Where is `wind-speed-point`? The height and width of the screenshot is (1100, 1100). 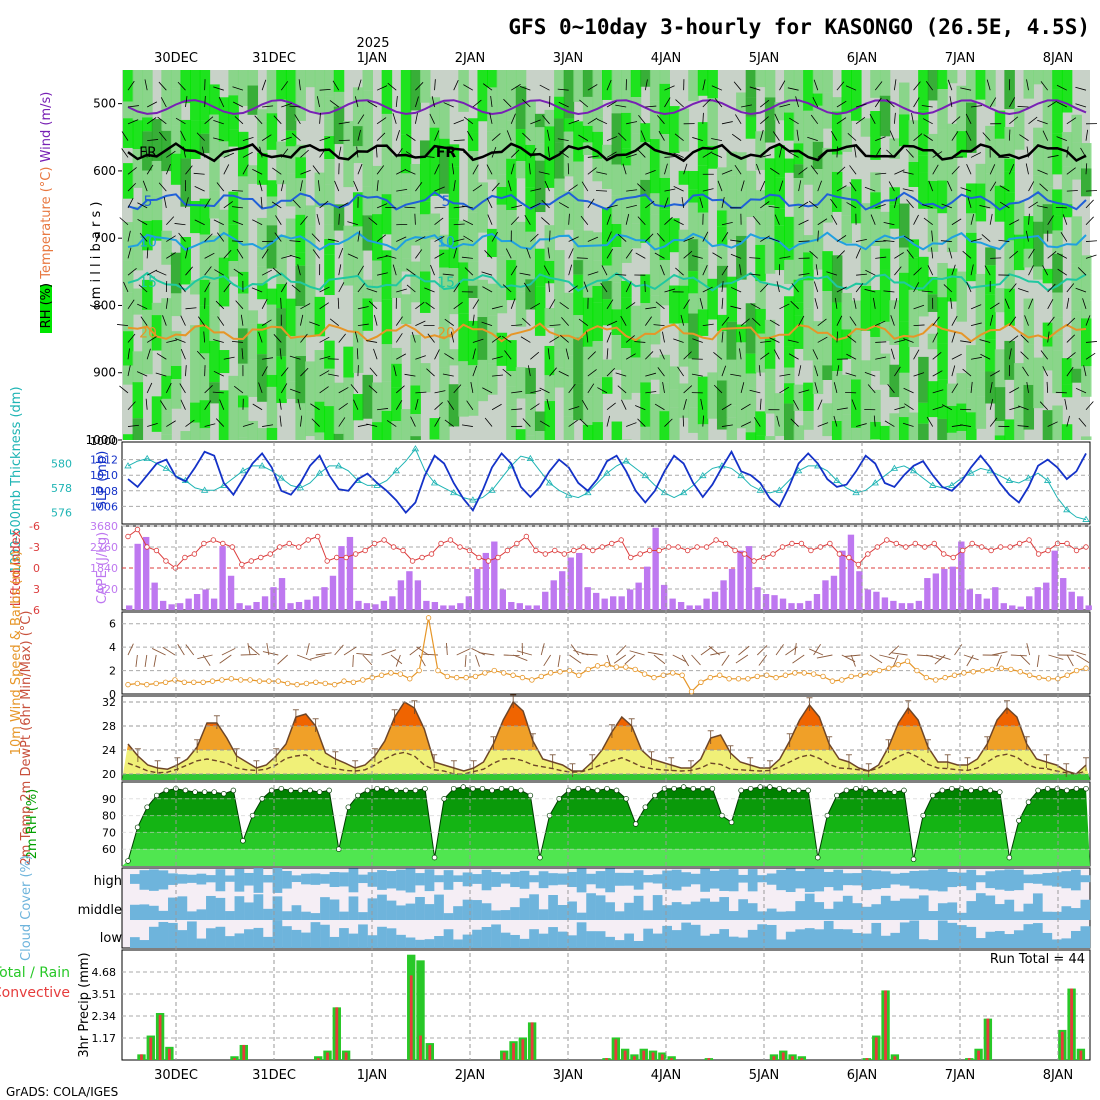 wind-speed-point is located at coordinates (513, 675).